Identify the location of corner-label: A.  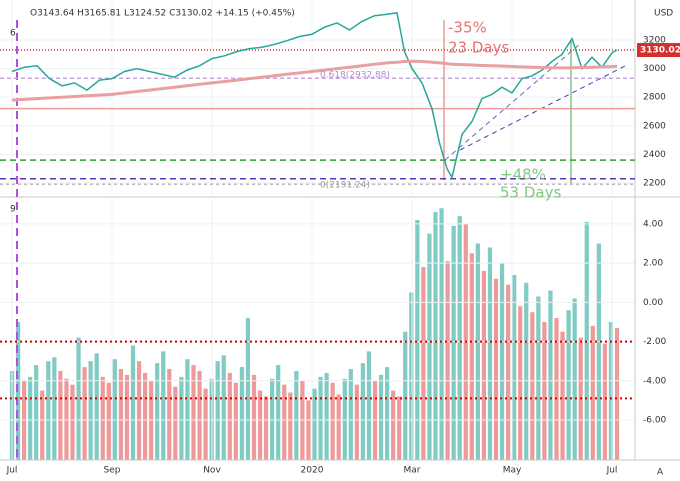
(660, 473).